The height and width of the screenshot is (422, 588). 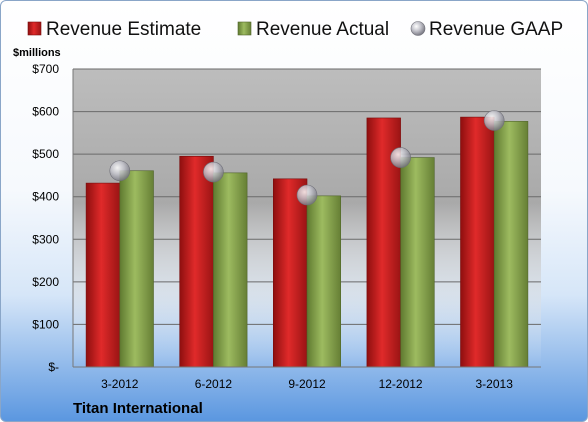 What do you see at coordinates (45, 282) in the screenshot?
I see `y-tick-label: $200` at bounding box center [45, 282].